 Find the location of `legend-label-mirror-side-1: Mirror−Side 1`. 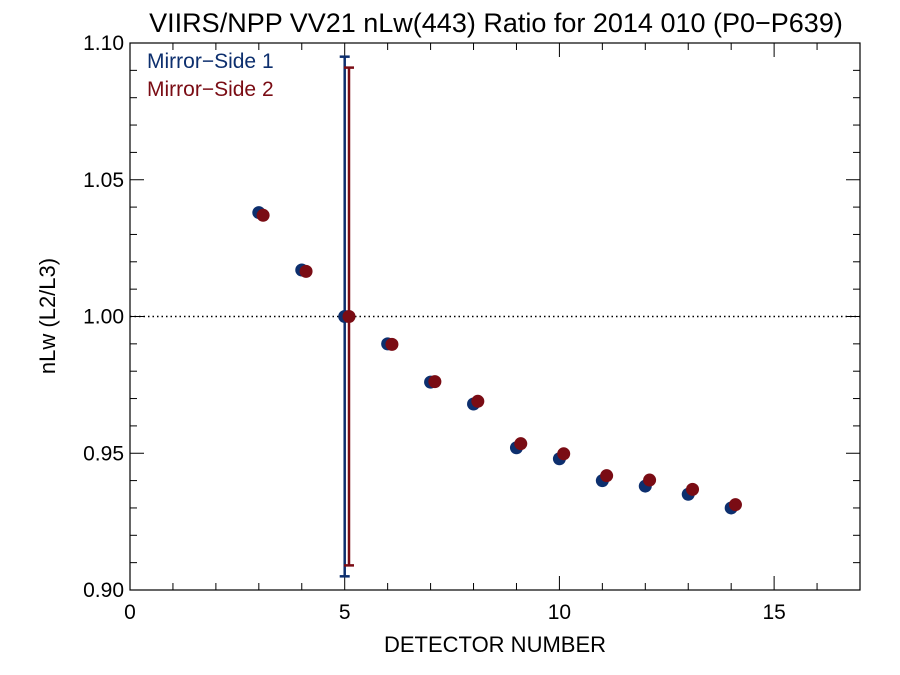

legend-label-mirror-side-1: Mirror−Side 1 is located at coordinates (210, 61).